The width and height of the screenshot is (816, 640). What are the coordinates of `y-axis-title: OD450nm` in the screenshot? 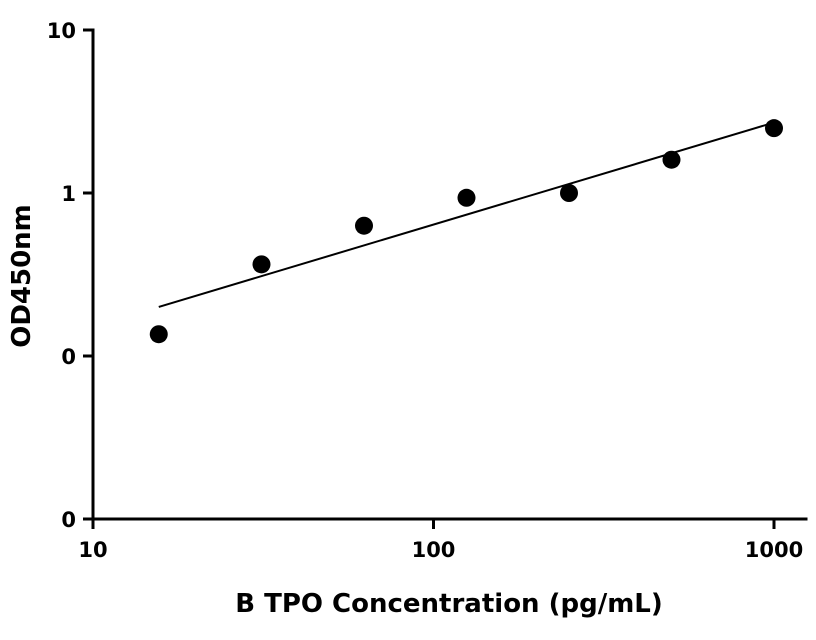 It's located at (22, 276).